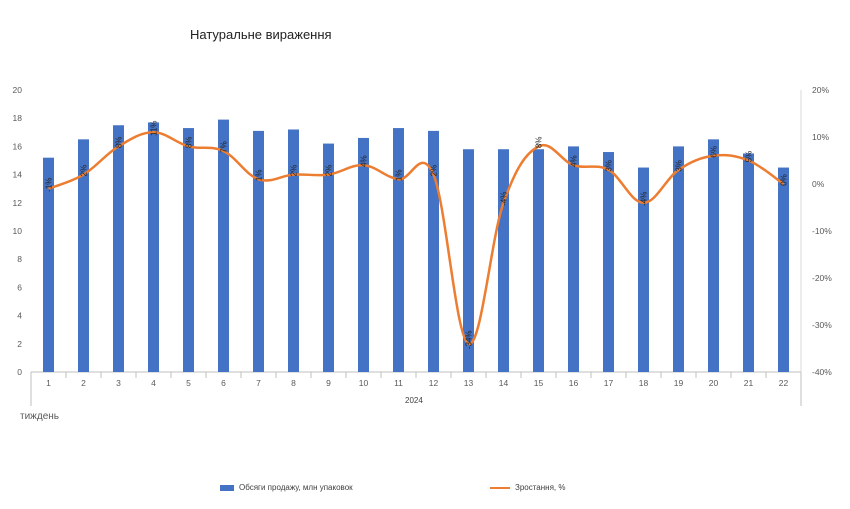  I want to click on y-right-tick-label: -20%, so click(822, 278).